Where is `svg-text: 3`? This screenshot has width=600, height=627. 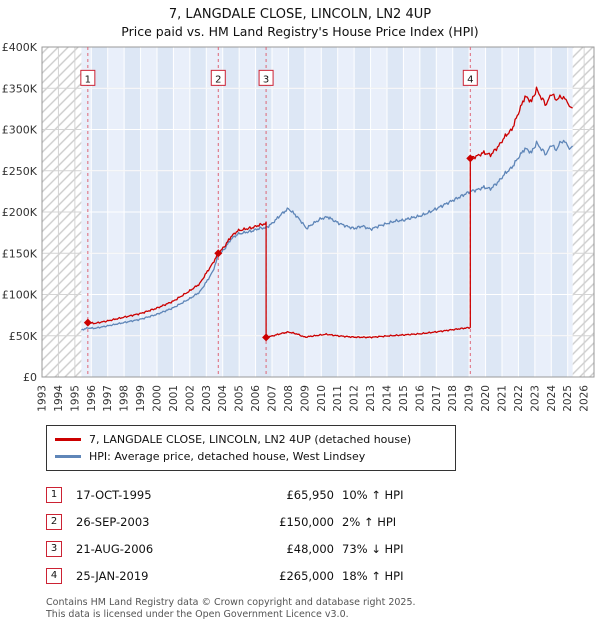
svg-text: 3 is located at coordinates (266, 79).